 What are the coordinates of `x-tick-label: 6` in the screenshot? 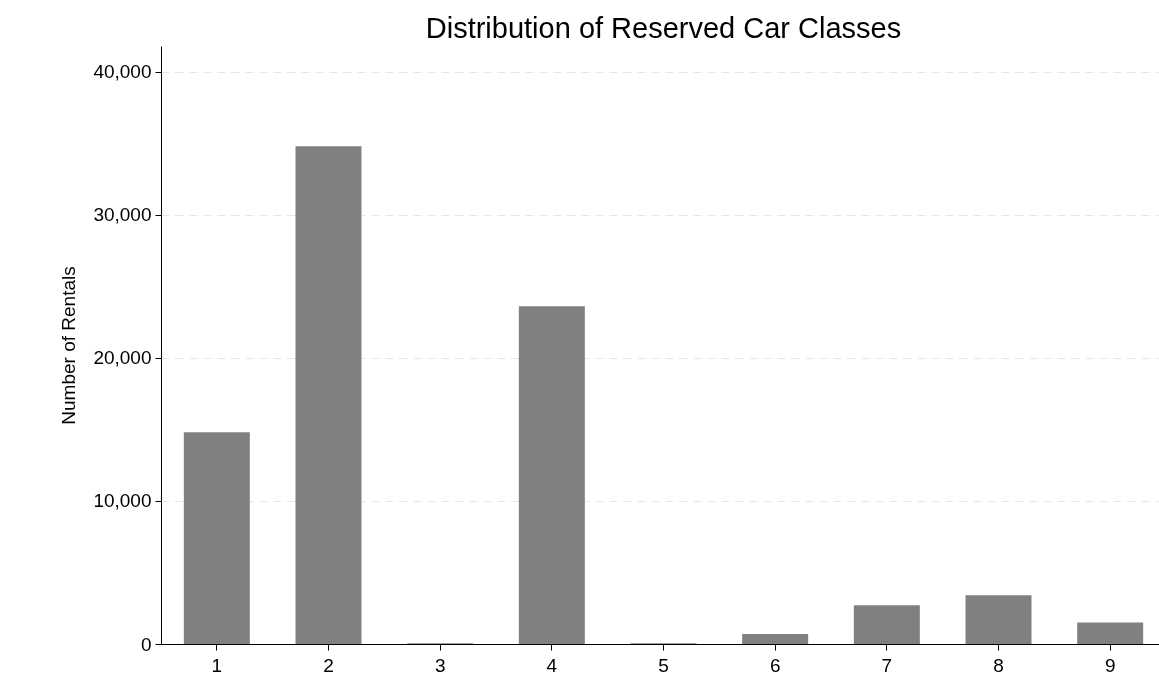 It's located at (775, 665).